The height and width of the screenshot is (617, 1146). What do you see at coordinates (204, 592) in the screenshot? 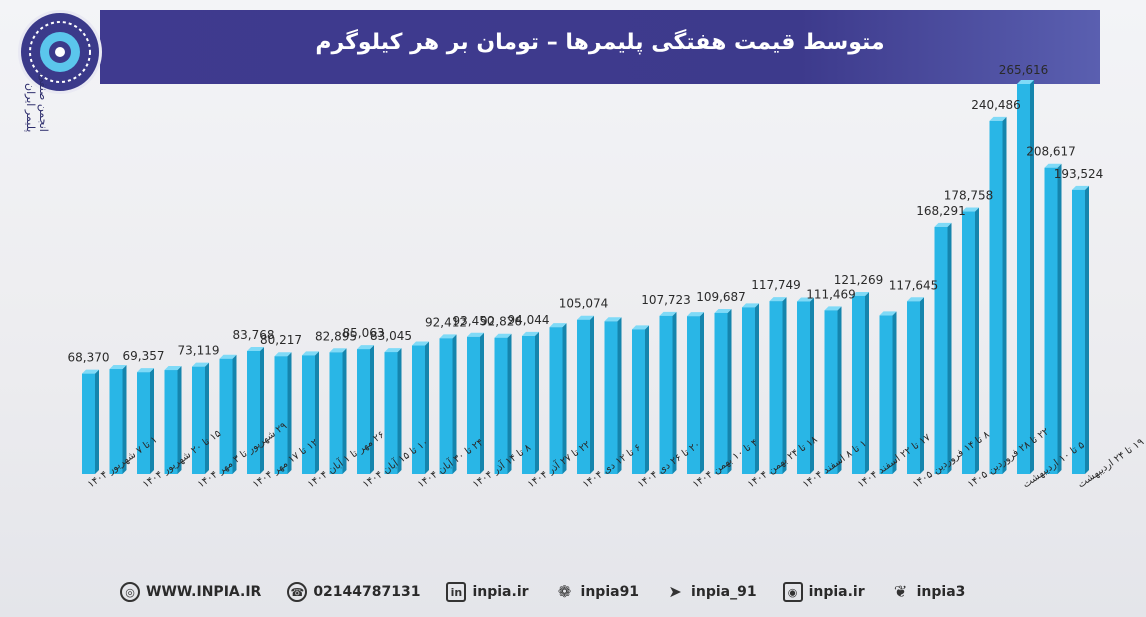
I see `website-text: WWW.INPIA.IR` at bounding box center [204, 592].